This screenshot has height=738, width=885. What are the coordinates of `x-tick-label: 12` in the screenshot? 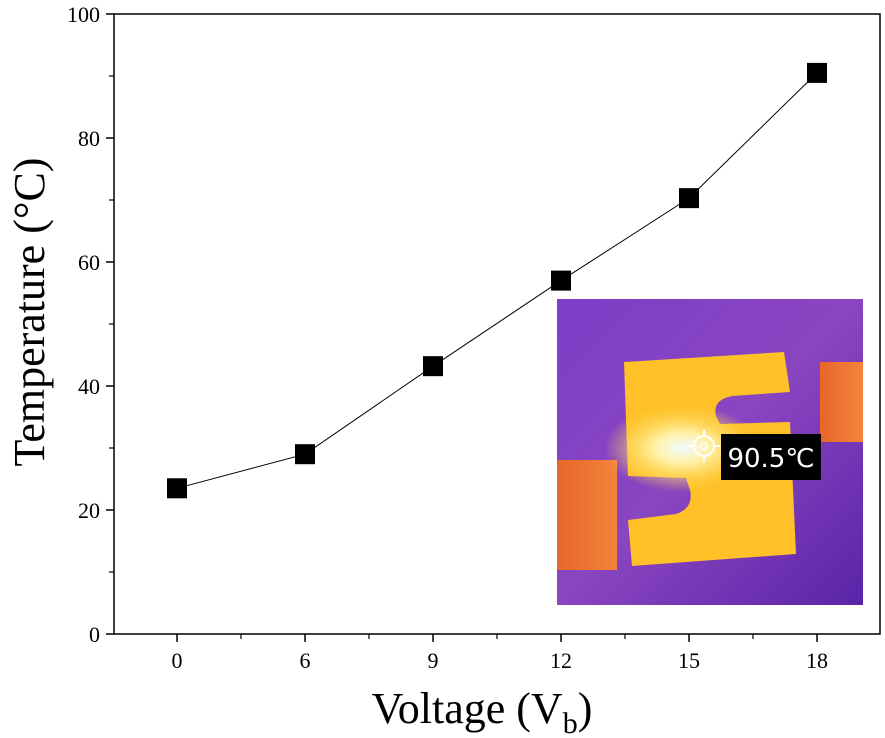 It's located at (561, 660).